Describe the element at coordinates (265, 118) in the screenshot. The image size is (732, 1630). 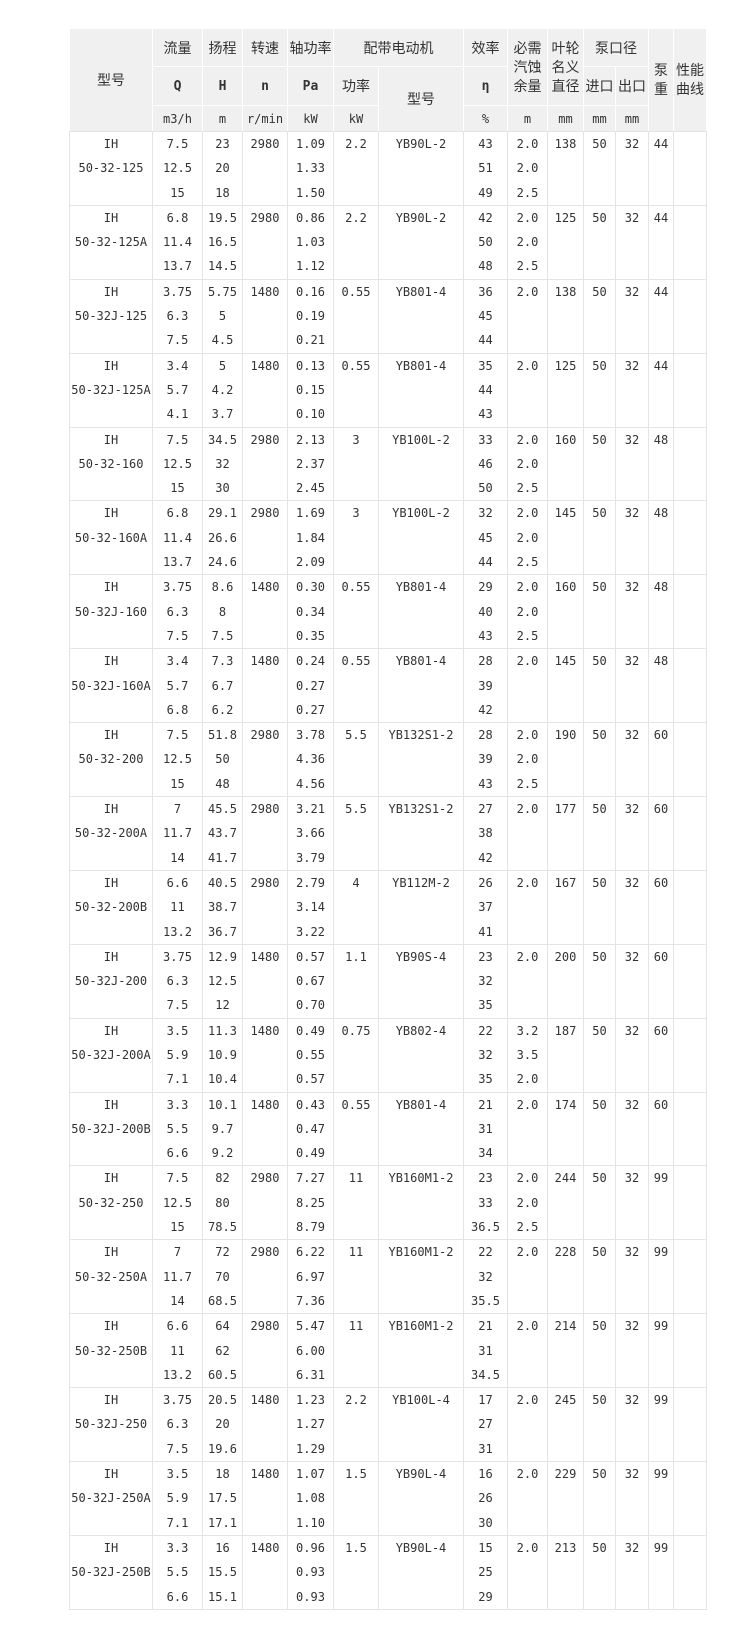
I see `unit-speed: r/min` at that location.